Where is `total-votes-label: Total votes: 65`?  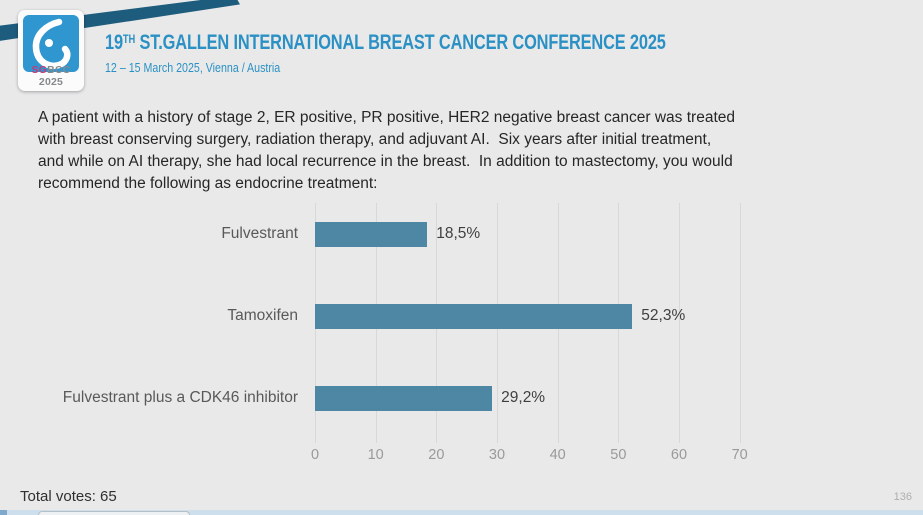 total-votes-label: Total votes: 65 is located at coordinates (68, 496).